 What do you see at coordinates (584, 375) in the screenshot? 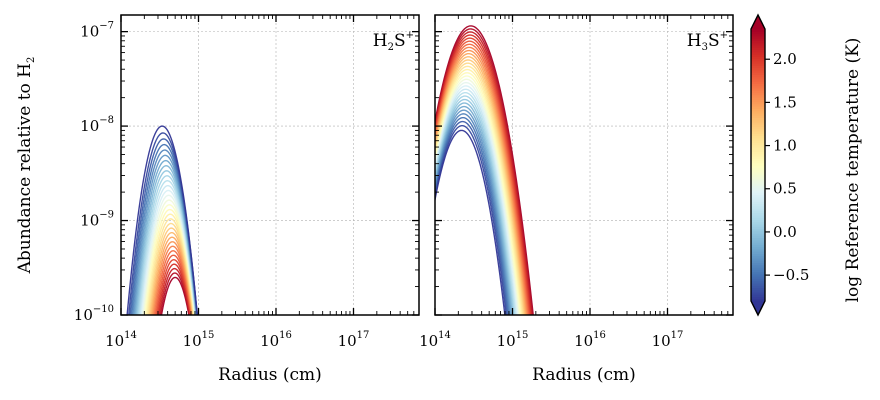
I see `right-x-axis-label: Radius (cm)` at bounding box center [584, 375].